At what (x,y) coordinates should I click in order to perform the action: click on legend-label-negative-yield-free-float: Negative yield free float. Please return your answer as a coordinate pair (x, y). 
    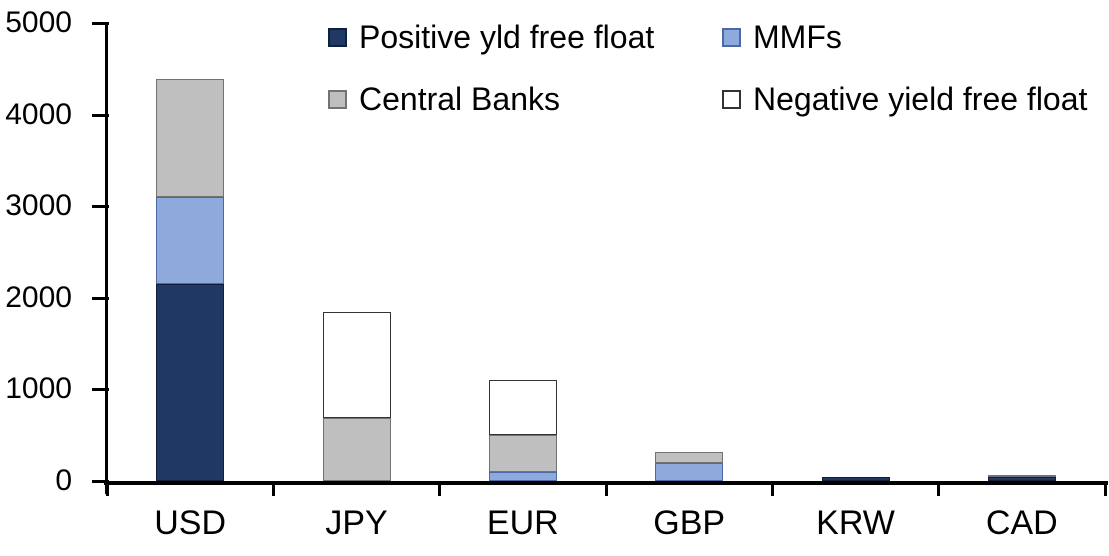
    Looking at the image, I should click on (920, 98).